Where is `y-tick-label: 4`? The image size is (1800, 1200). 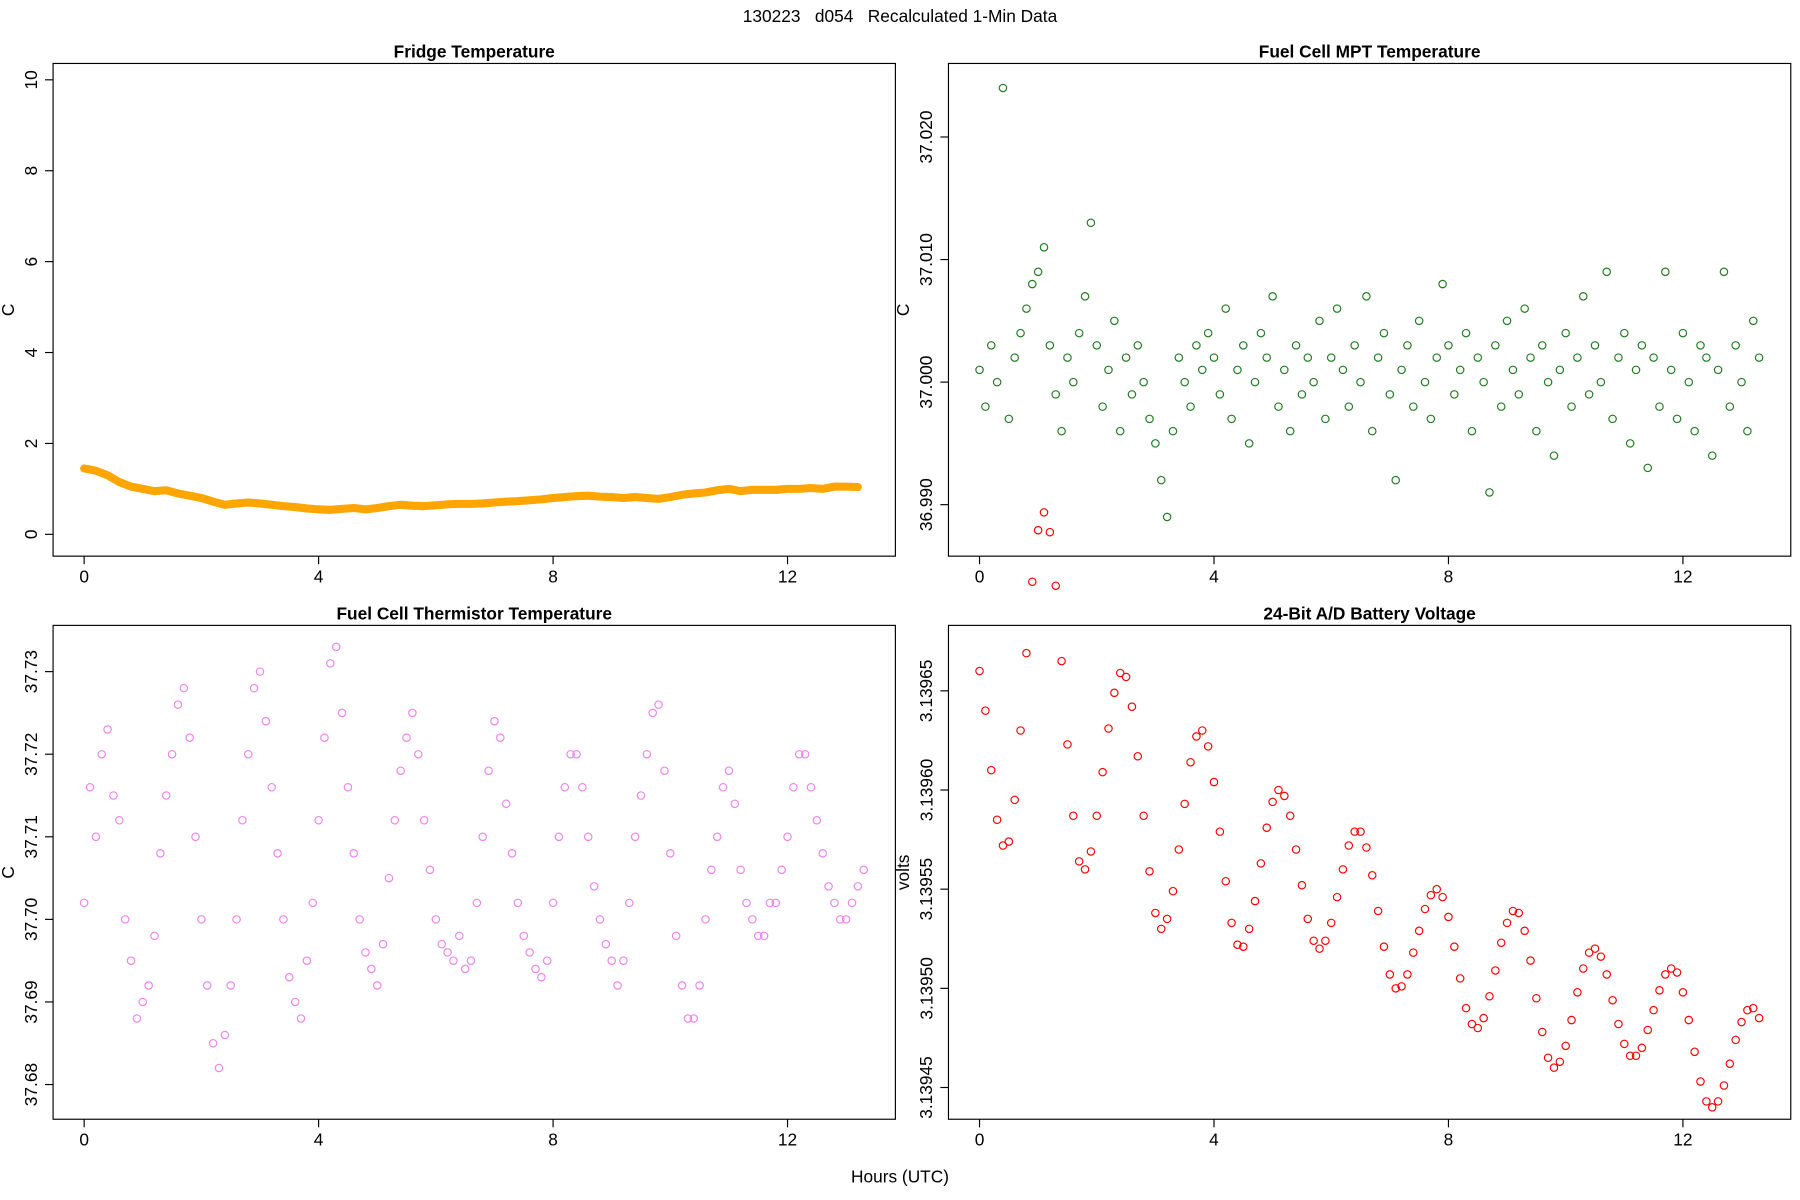
y-tick-label: 4 is located at coordinates (31, 352).